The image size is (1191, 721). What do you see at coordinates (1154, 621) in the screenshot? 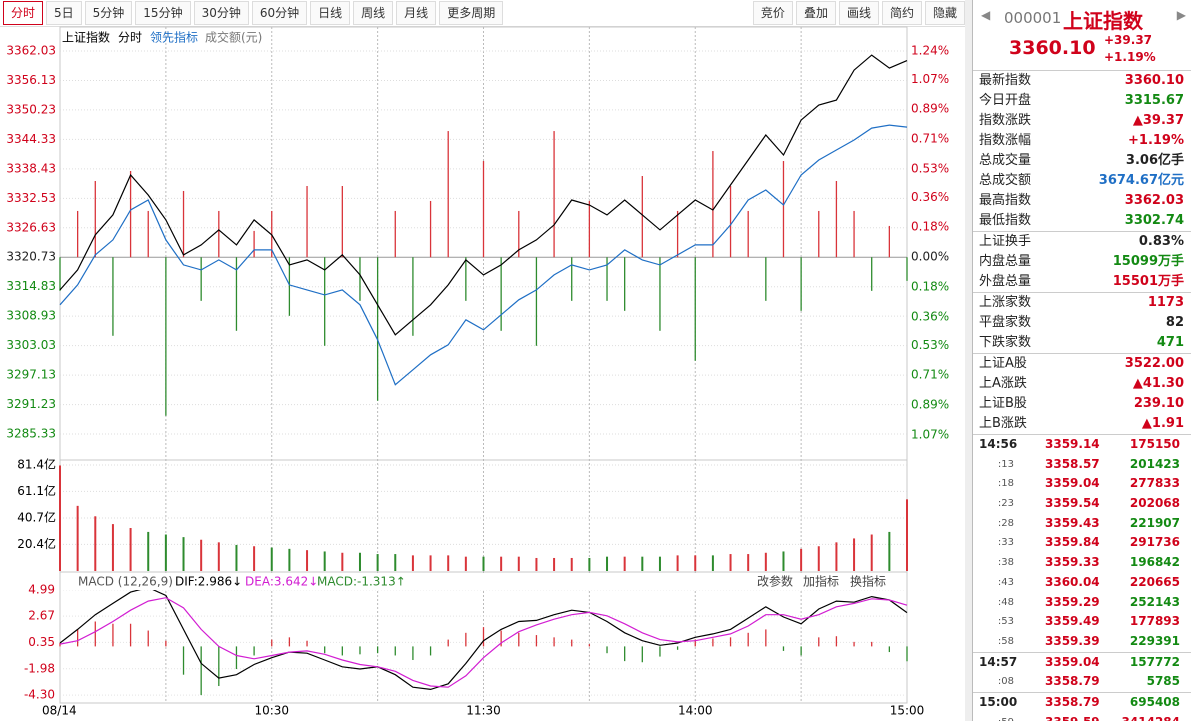
I see `trade-volume: 177893` at bounding box center [1154, 621].